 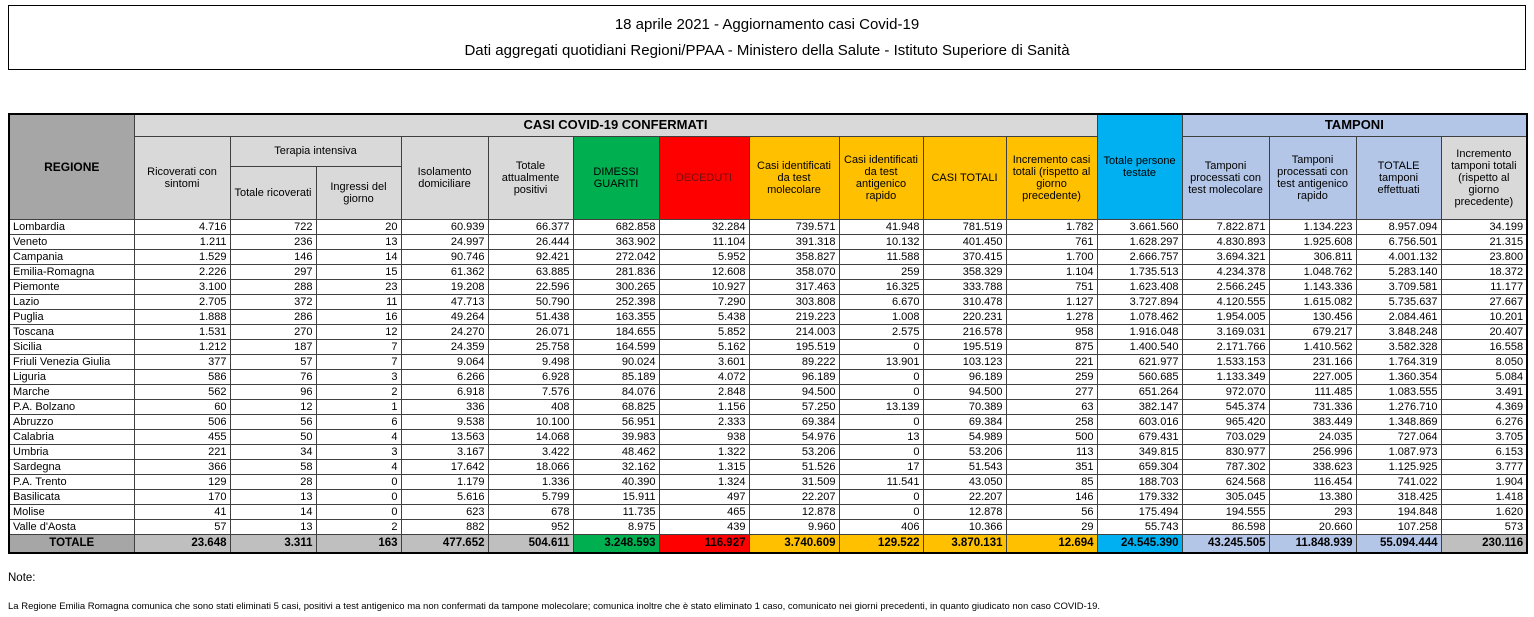 I want to click on value-cell: 623, so click(x=444, y=511).